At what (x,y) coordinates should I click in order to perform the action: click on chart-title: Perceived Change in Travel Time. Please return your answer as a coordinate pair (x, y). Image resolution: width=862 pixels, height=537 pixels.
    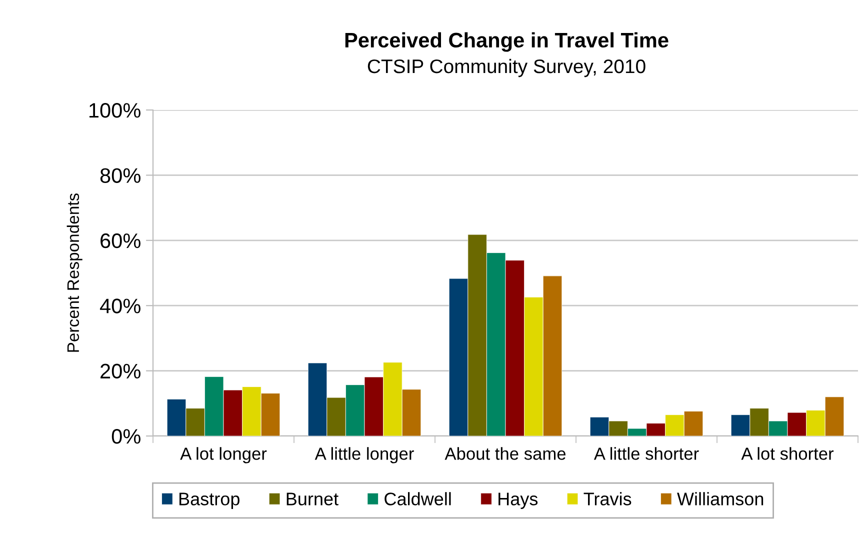
    Looking at the image, I should click on (506, 42).